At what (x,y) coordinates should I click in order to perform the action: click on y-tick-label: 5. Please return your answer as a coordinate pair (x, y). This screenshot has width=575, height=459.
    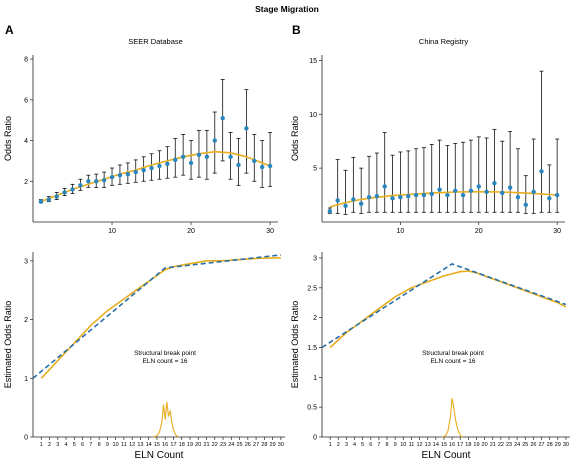
    Looking at the image, I should click on (315, 169).